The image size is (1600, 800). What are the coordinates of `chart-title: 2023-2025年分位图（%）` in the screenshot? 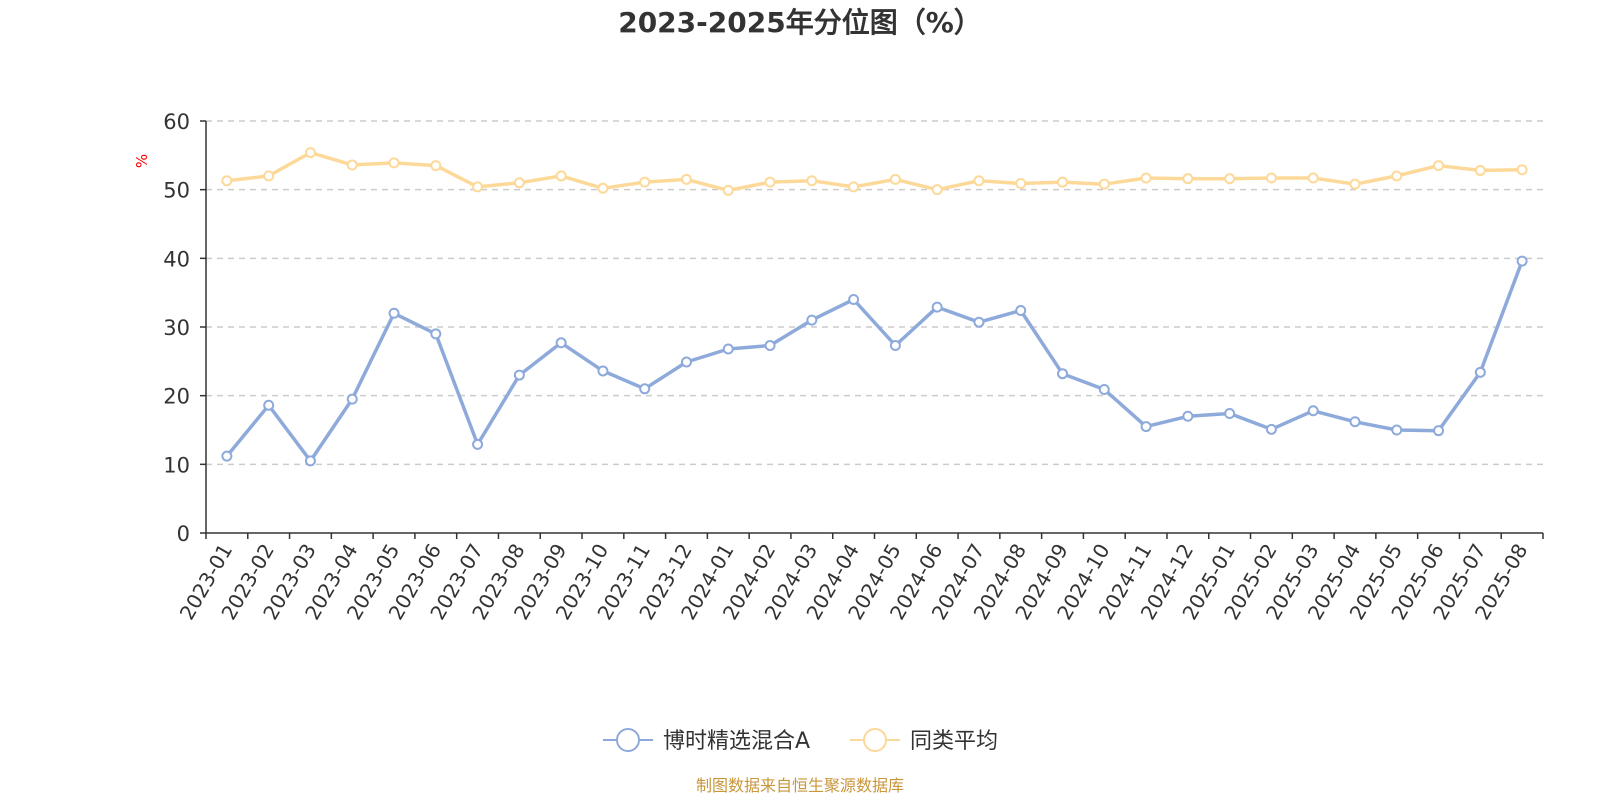 It's located at (800, 22).